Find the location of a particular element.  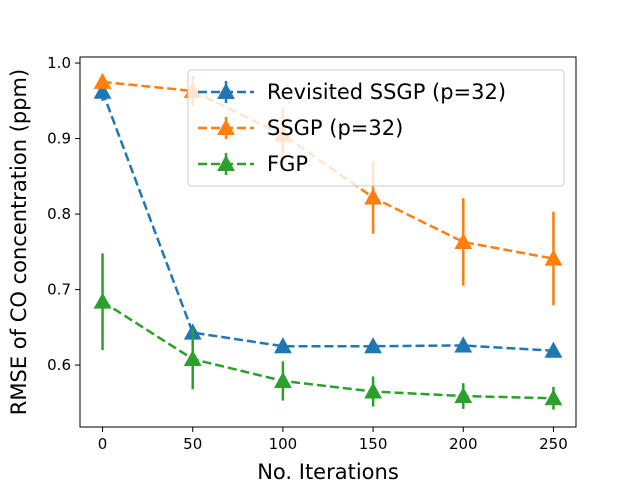

legend-entry-2: FGP is located at coordinates (253, 164).